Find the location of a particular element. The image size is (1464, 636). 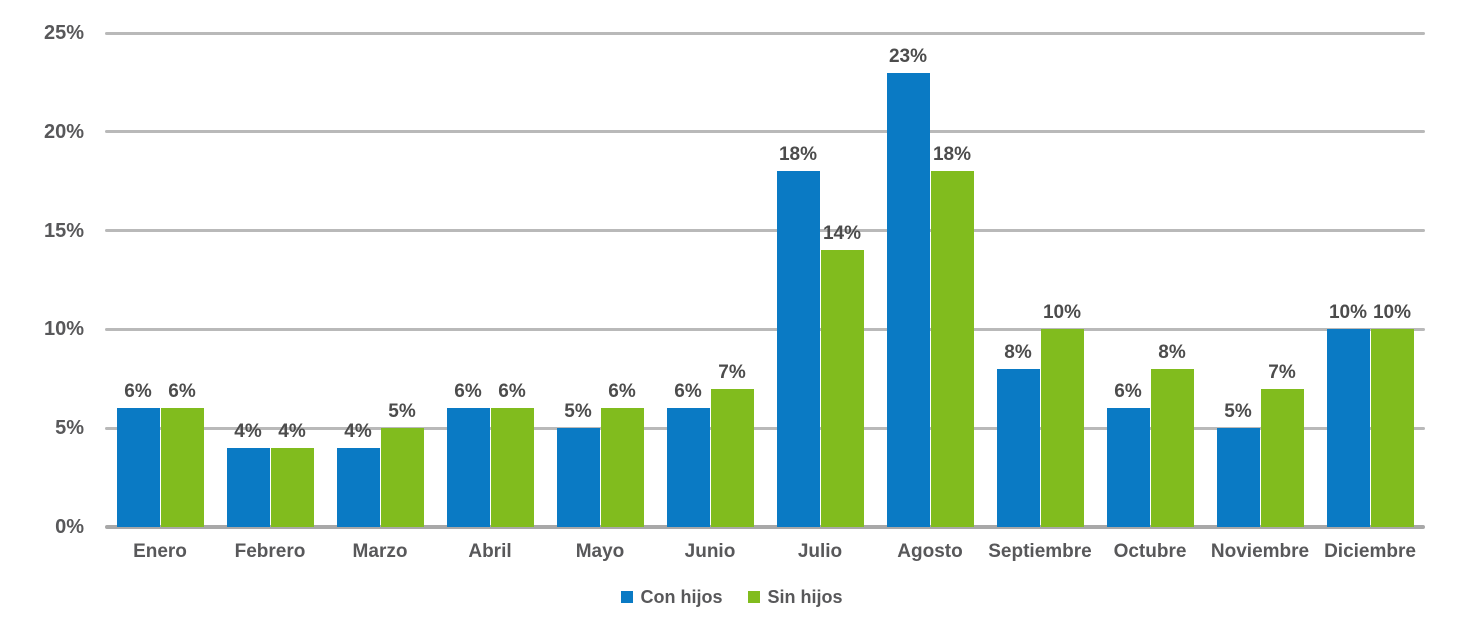

x-label-diciembre: Diciembre is located at coordinates (1370, 551).